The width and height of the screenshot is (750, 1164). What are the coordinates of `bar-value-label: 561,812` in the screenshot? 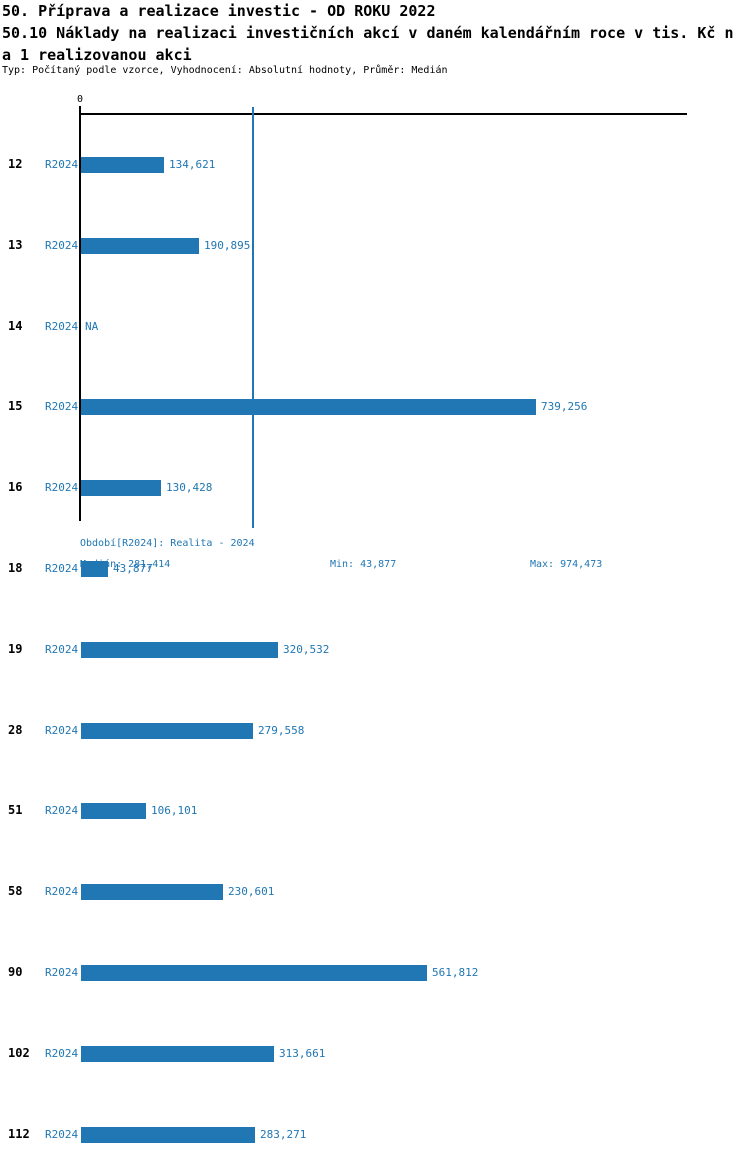 It's located at (455, 972).